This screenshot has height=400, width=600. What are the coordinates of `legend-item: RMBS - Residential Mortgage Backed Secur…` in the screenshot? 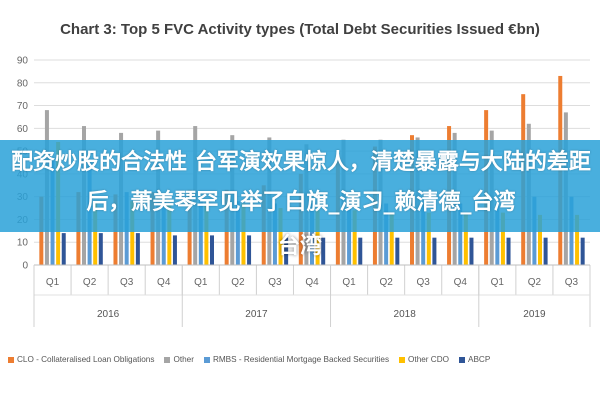 It's located at (296, 359).